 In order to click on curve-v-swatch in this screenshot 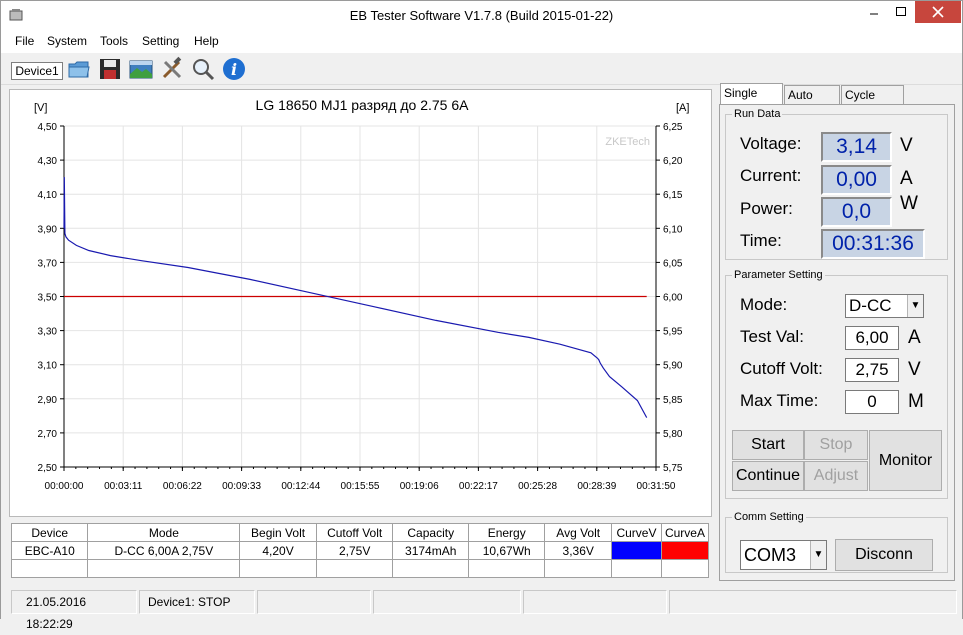, I will do `click(636, 550)`.